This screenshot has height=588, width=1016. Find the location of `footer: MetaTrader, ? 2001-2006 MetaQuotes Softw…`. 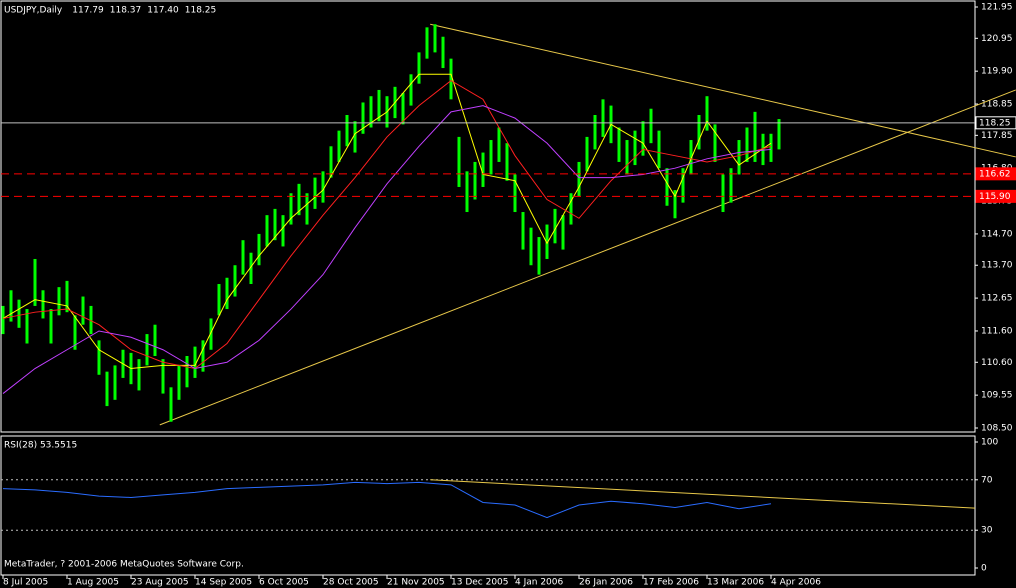

footer: MetaTrader, ? 2001-2006 MetaQuotes Softw… is located at coordinates (124, 565).